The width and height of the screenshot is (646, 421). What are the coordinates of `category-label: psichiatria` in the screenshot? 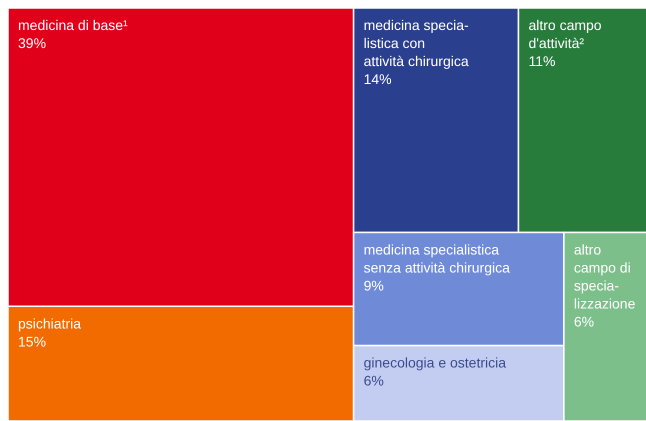 It's located at (50, 323).